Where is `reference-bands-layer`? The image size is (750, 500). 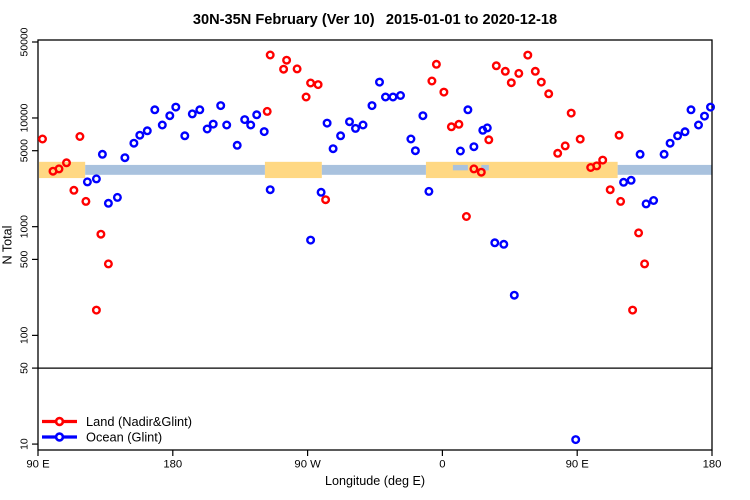
reference-bands-layer is located at coordinates (375, 170).